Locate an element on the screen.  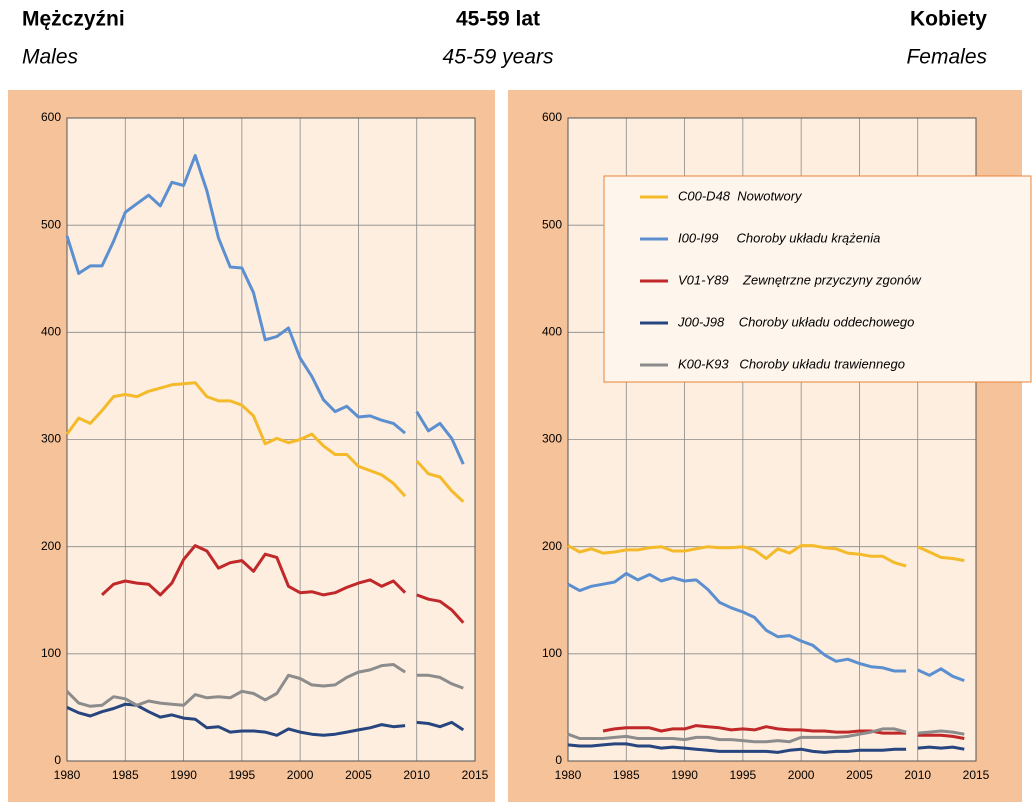
center-subtitle: 45-59 years is located at coordinates (498, 57).